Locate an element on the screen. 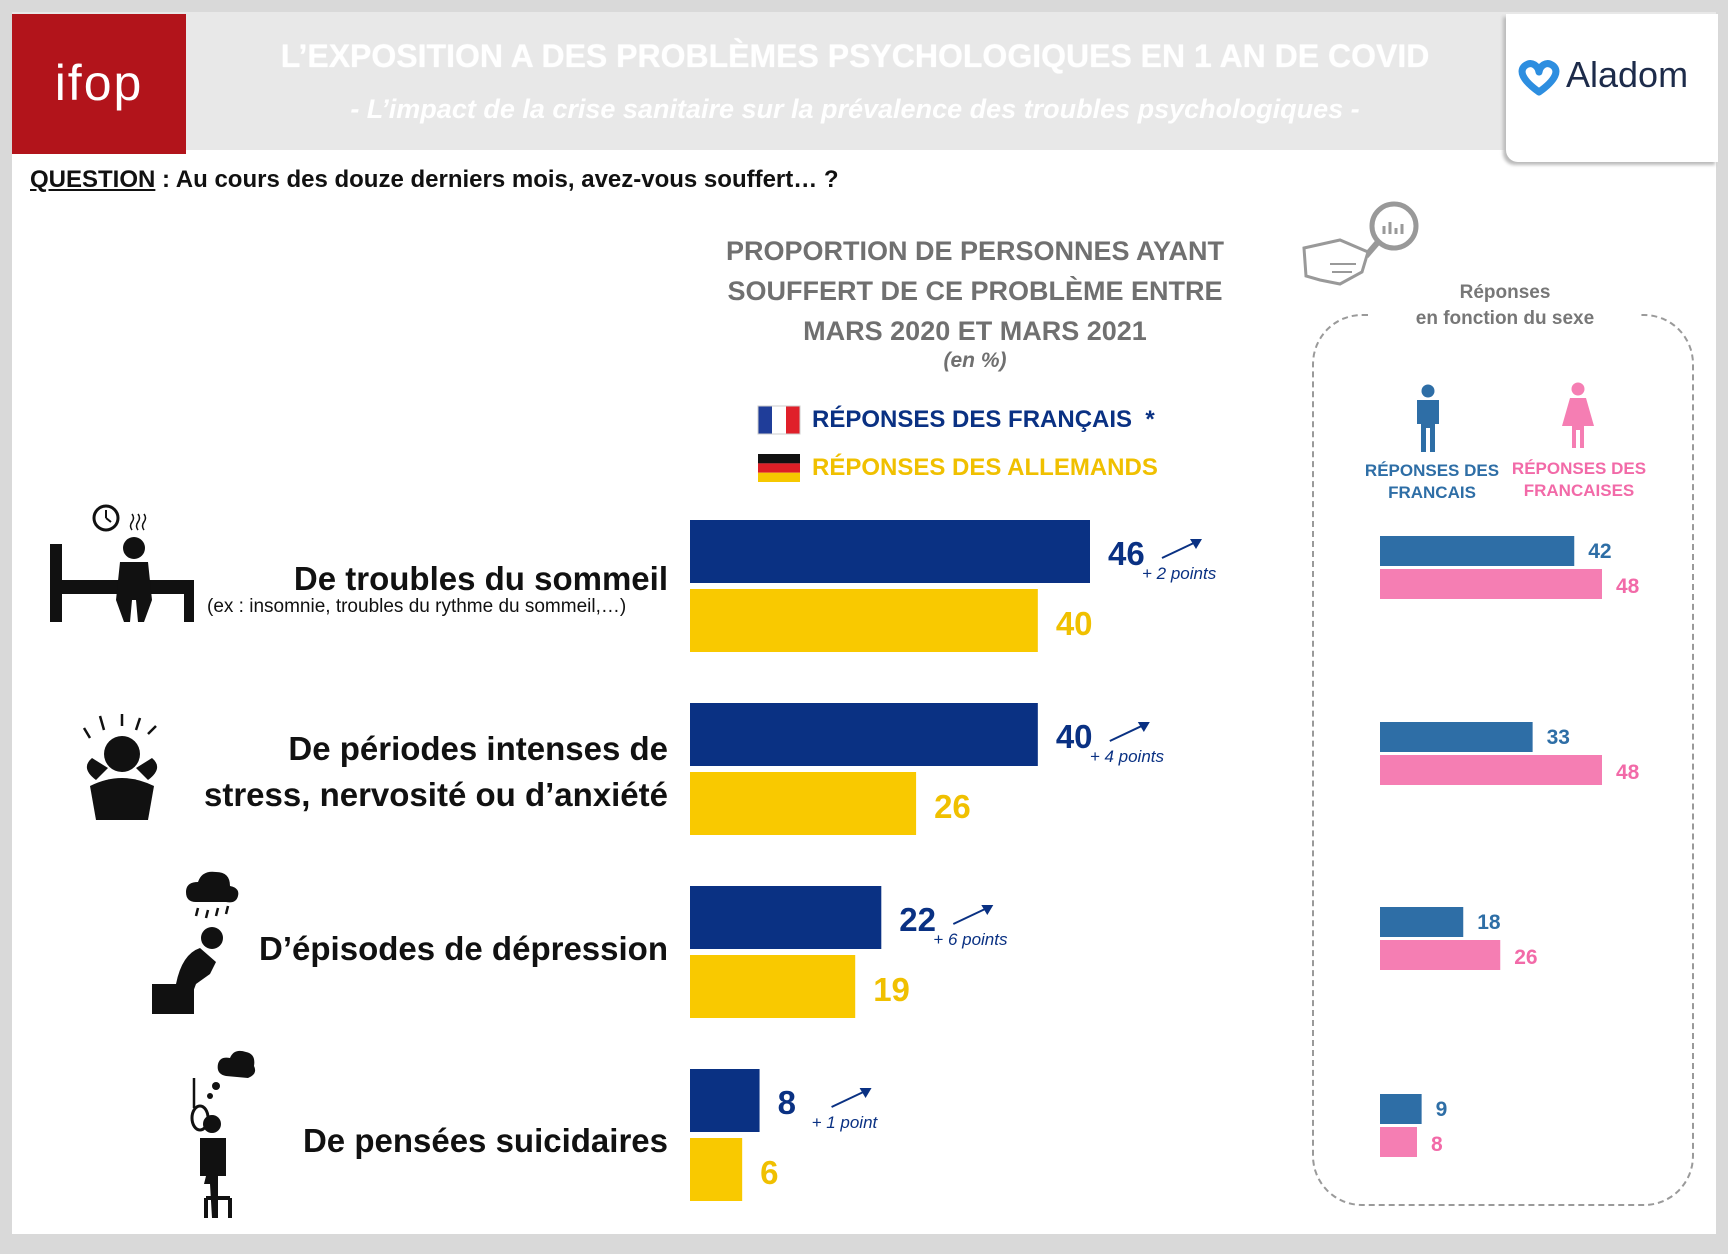 Image resolution: width=1728 pixels, height=1254 pixels. value-women-suicidal: 8 is located at coordinates (1437, 1144).